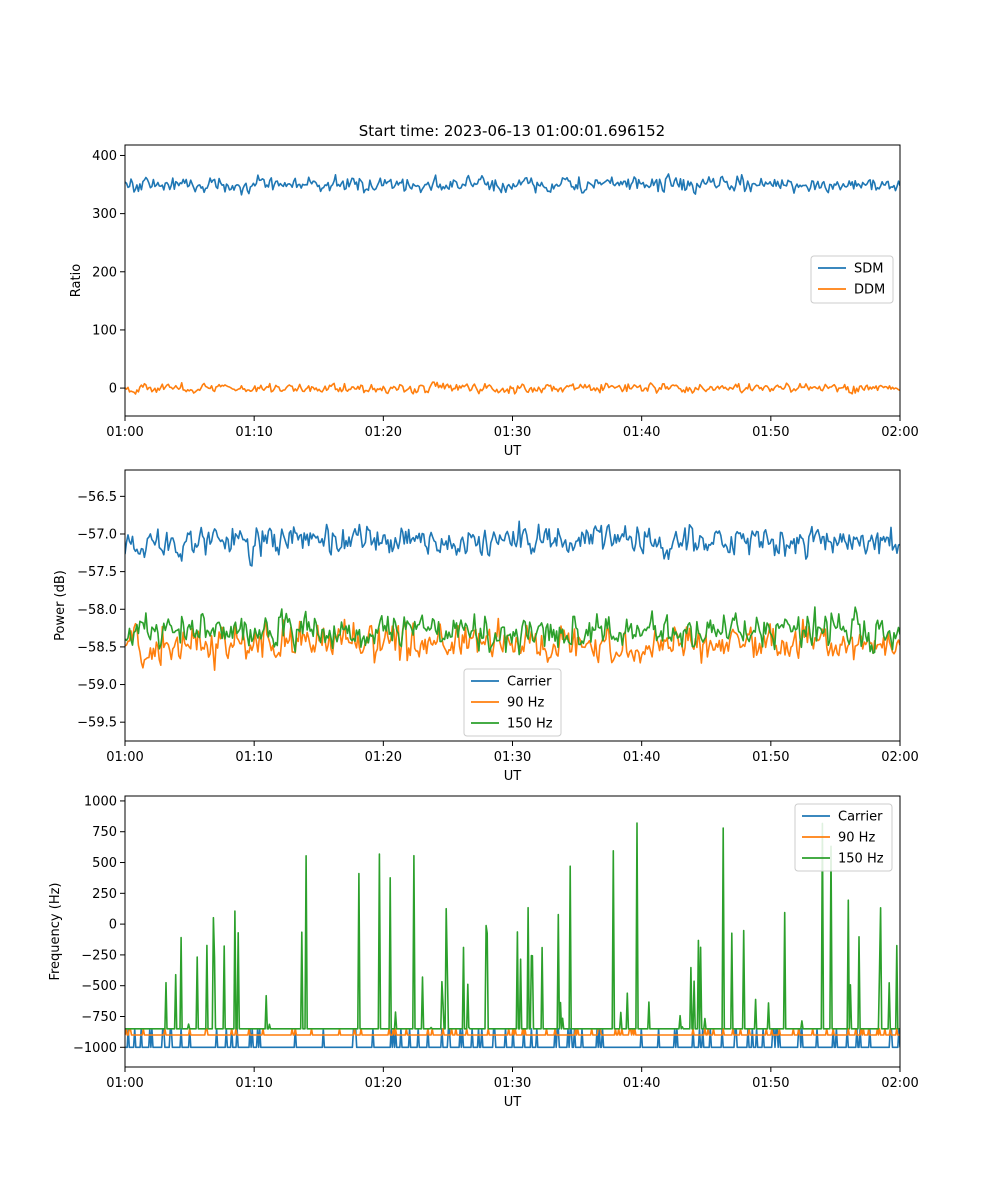  Describe the element at coordinates (97, 497) in the screenshot. I see `y-tick-label: −56.5` at that location.